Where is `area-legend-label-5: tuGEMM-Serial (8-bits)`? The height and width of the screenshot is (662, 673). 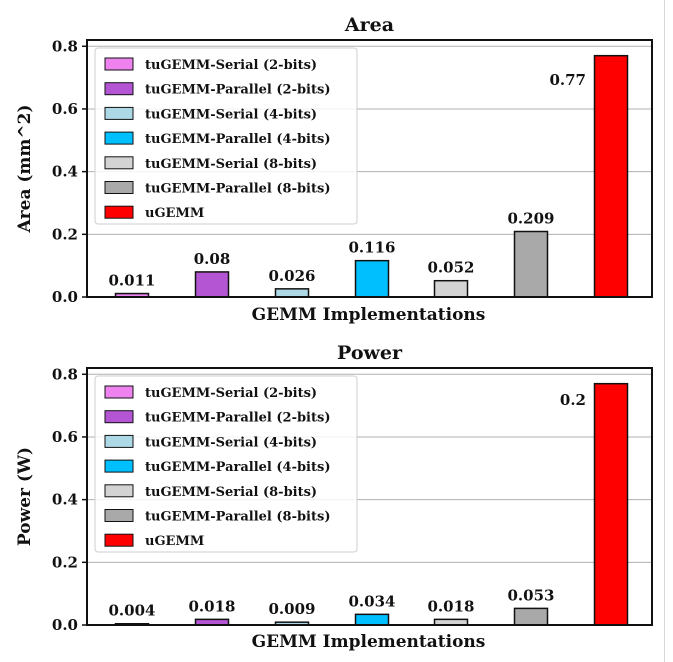 area-legend-label-5: tuGEMM-Serial (8-bits) is located at coordinates (231, 164).